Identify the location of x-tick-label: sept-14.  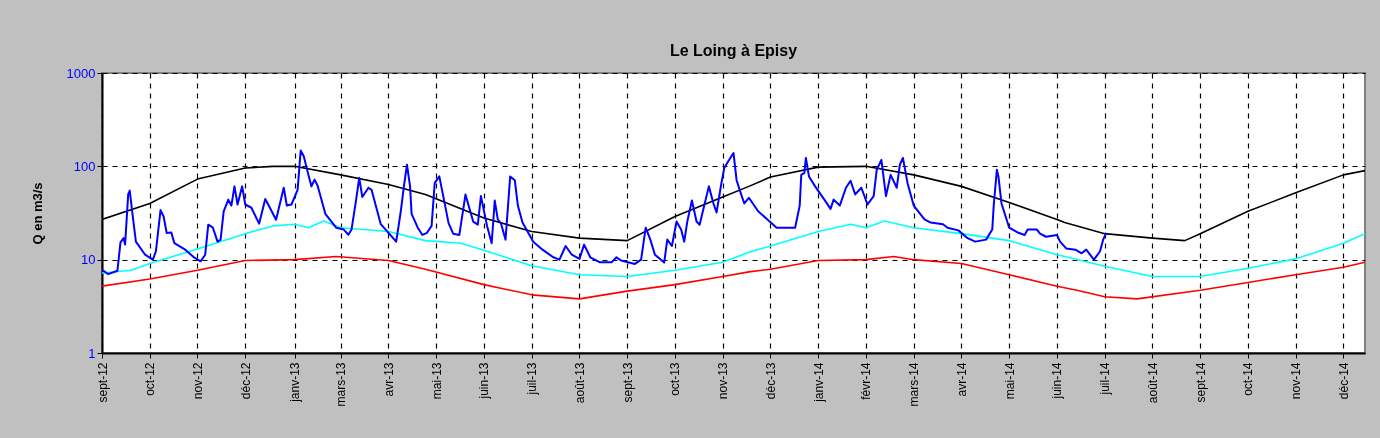
(1200, 382).